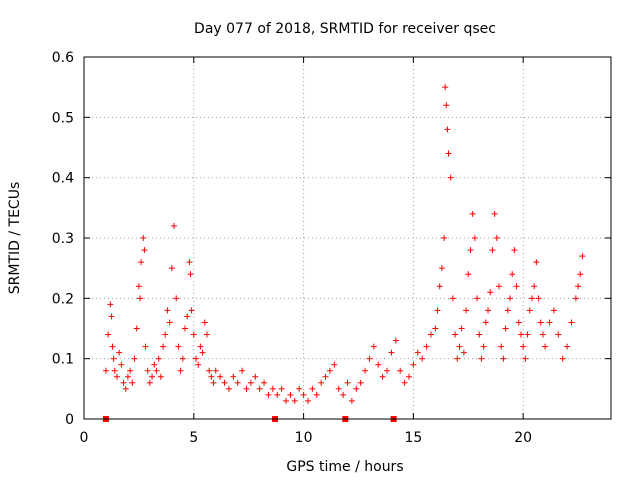 The width and height of the screenshot is (640, 480). What do you see at coordinates (344, 467) in the screenshot?
I see `x-axis-label: GPS time / hours` at bounding box center [344, 467].